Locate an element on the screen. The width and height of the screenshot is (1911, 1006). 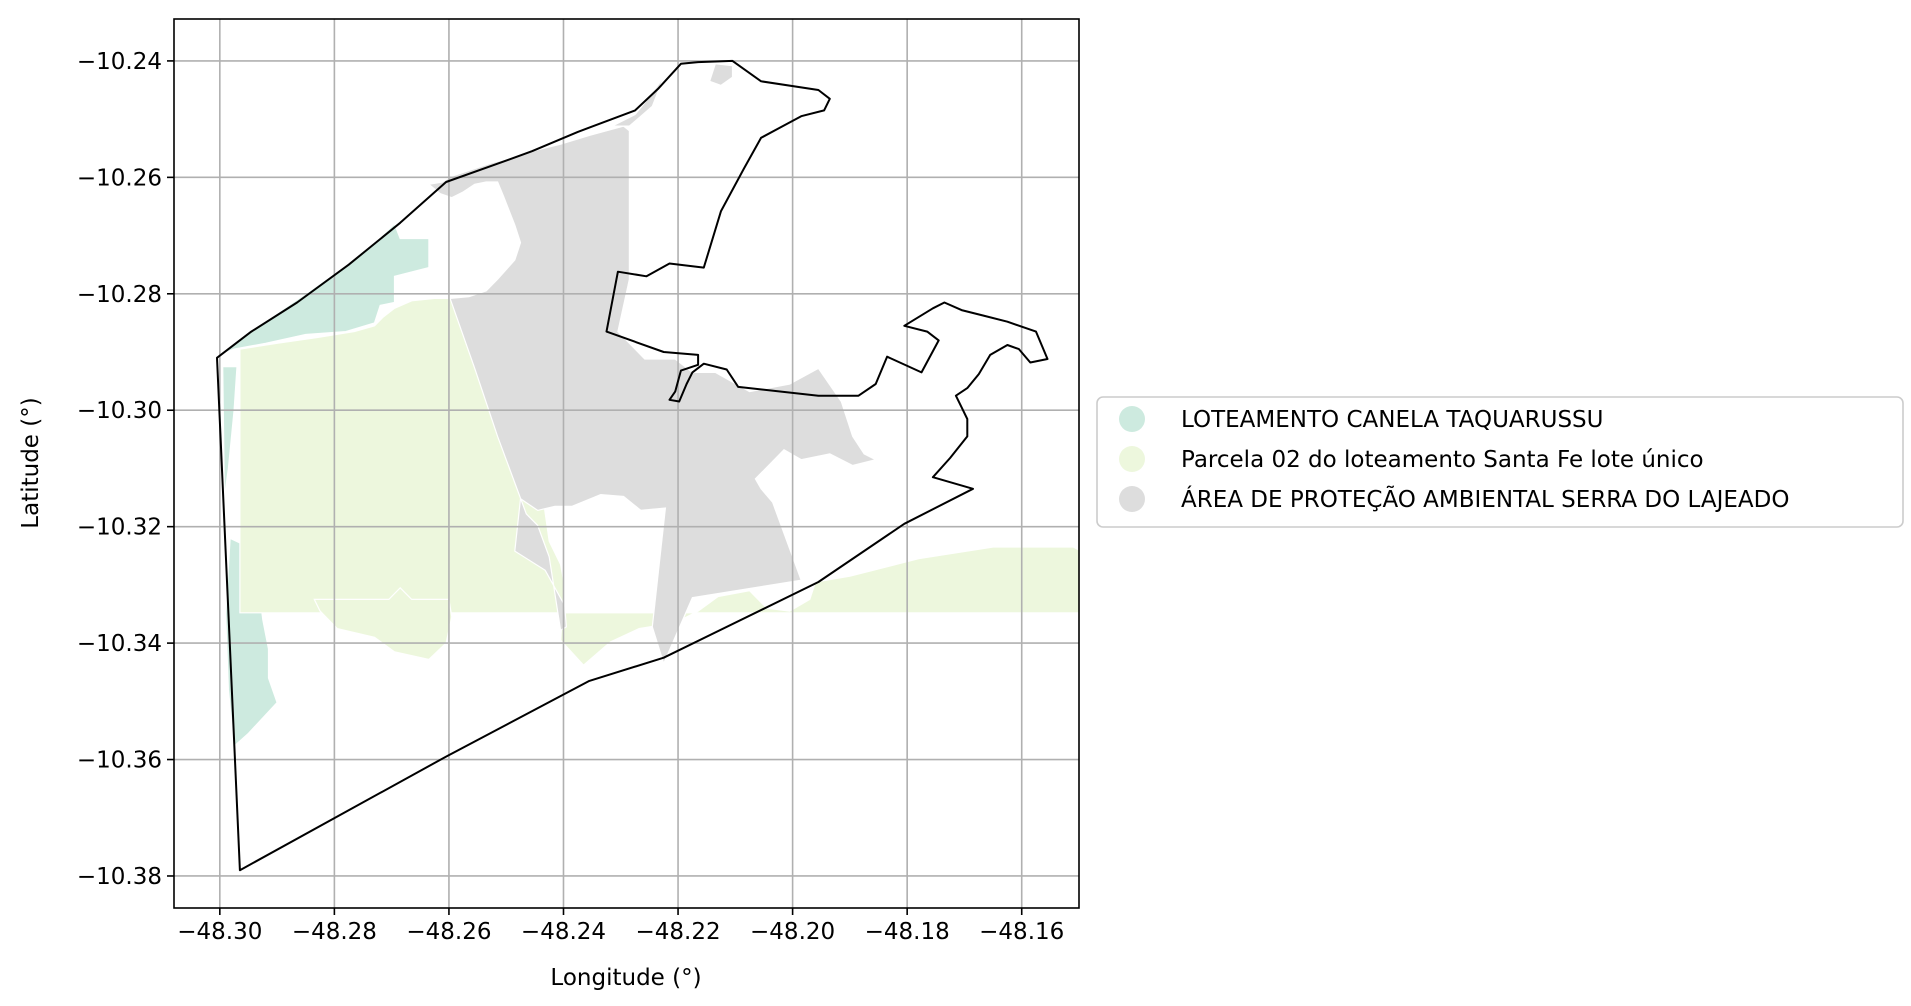
x-tick-label: −48.18 is located at coordinates (907, 932).